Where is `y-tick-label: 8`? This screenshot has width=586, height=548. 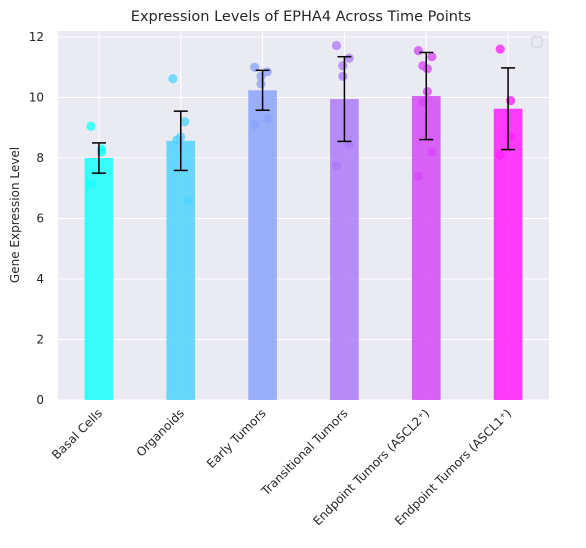
y-tick-label: 8 is located at coordinates (40, 158).